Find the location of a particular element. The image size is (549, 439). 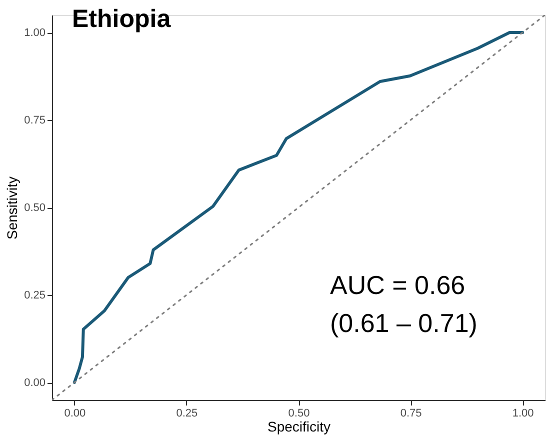

y-tick-label: 0.25 is located at coordinates (35, 296).